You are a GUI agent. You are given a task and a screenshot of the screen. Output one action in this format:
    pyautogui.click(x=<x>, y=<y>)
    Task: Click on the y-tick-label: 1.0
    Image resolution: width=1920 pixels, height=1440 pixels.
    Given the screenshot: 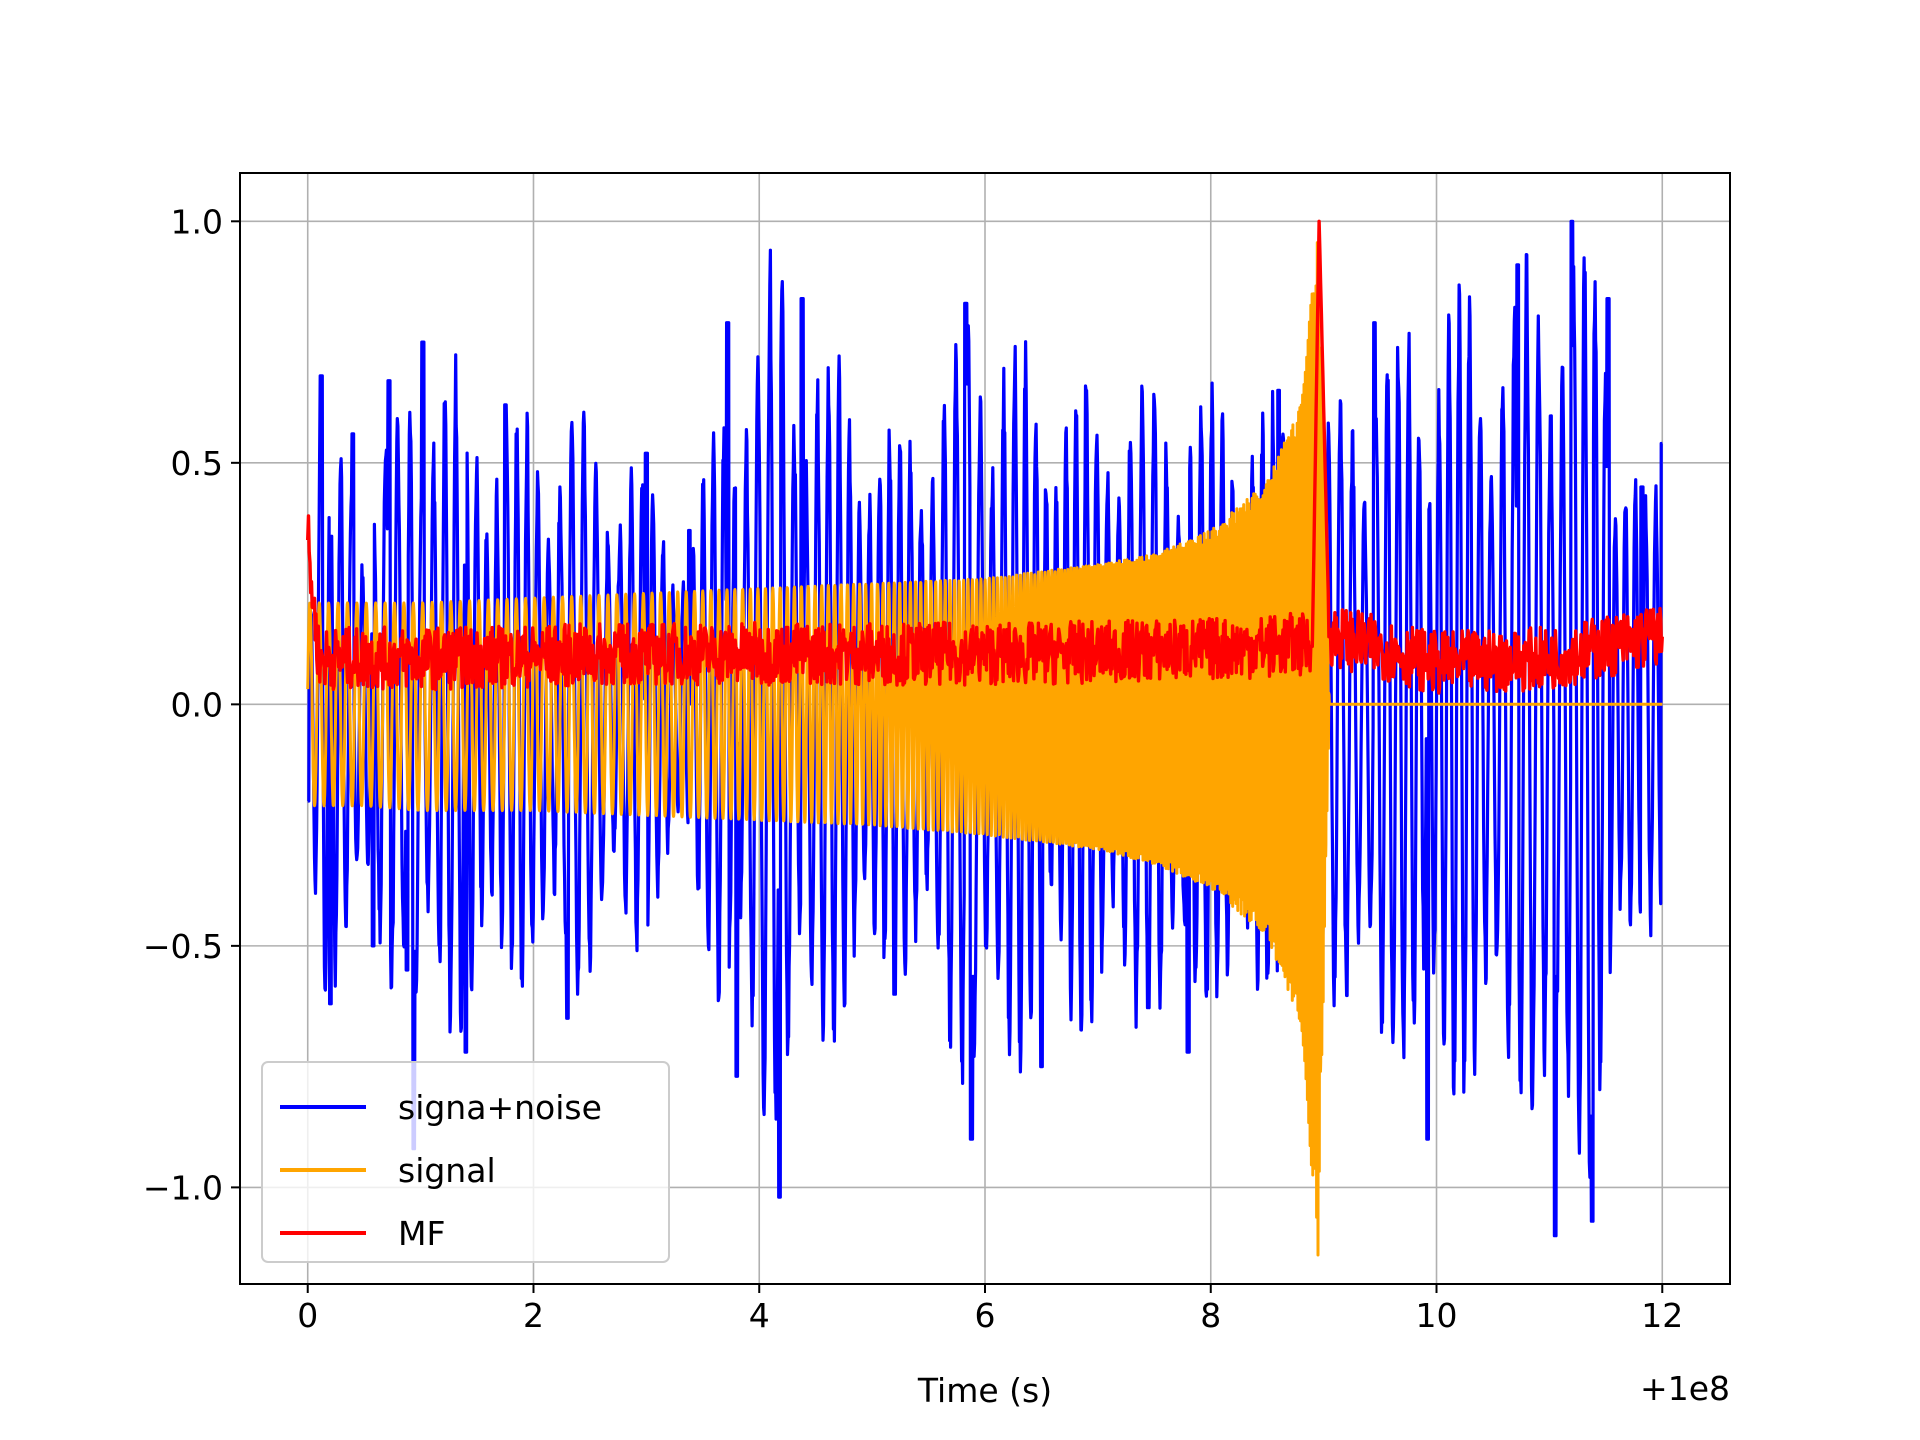 What is the action you would take?
    pyautogui.click(x=197, y=221)
    